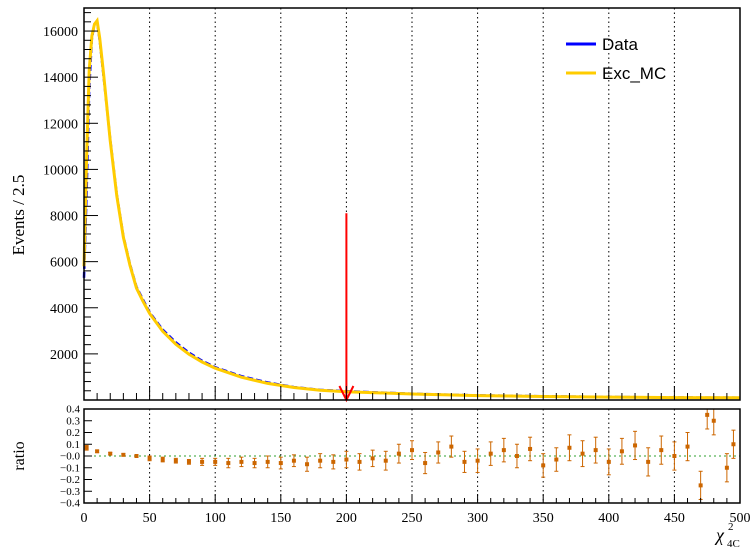 This screenshot has width=752, height=551. Describe the element at coordinates (70, 206) in the screenshot. I see `main-y-ticks: 2000 4000 6000 8000 10000 12000 14000 16000` at that location.